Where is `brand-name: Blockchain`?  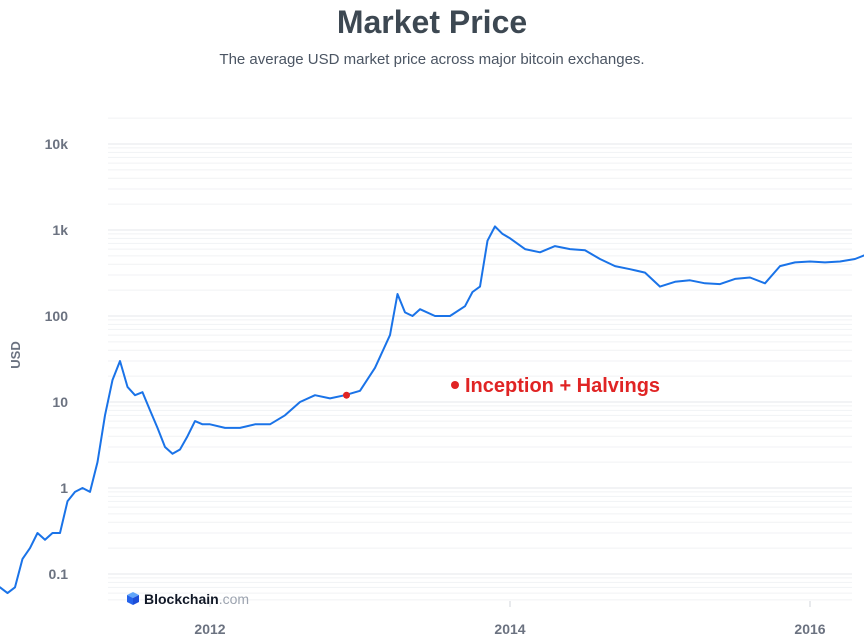
brand-name: Blockchain is located at coordinates (181, 599).